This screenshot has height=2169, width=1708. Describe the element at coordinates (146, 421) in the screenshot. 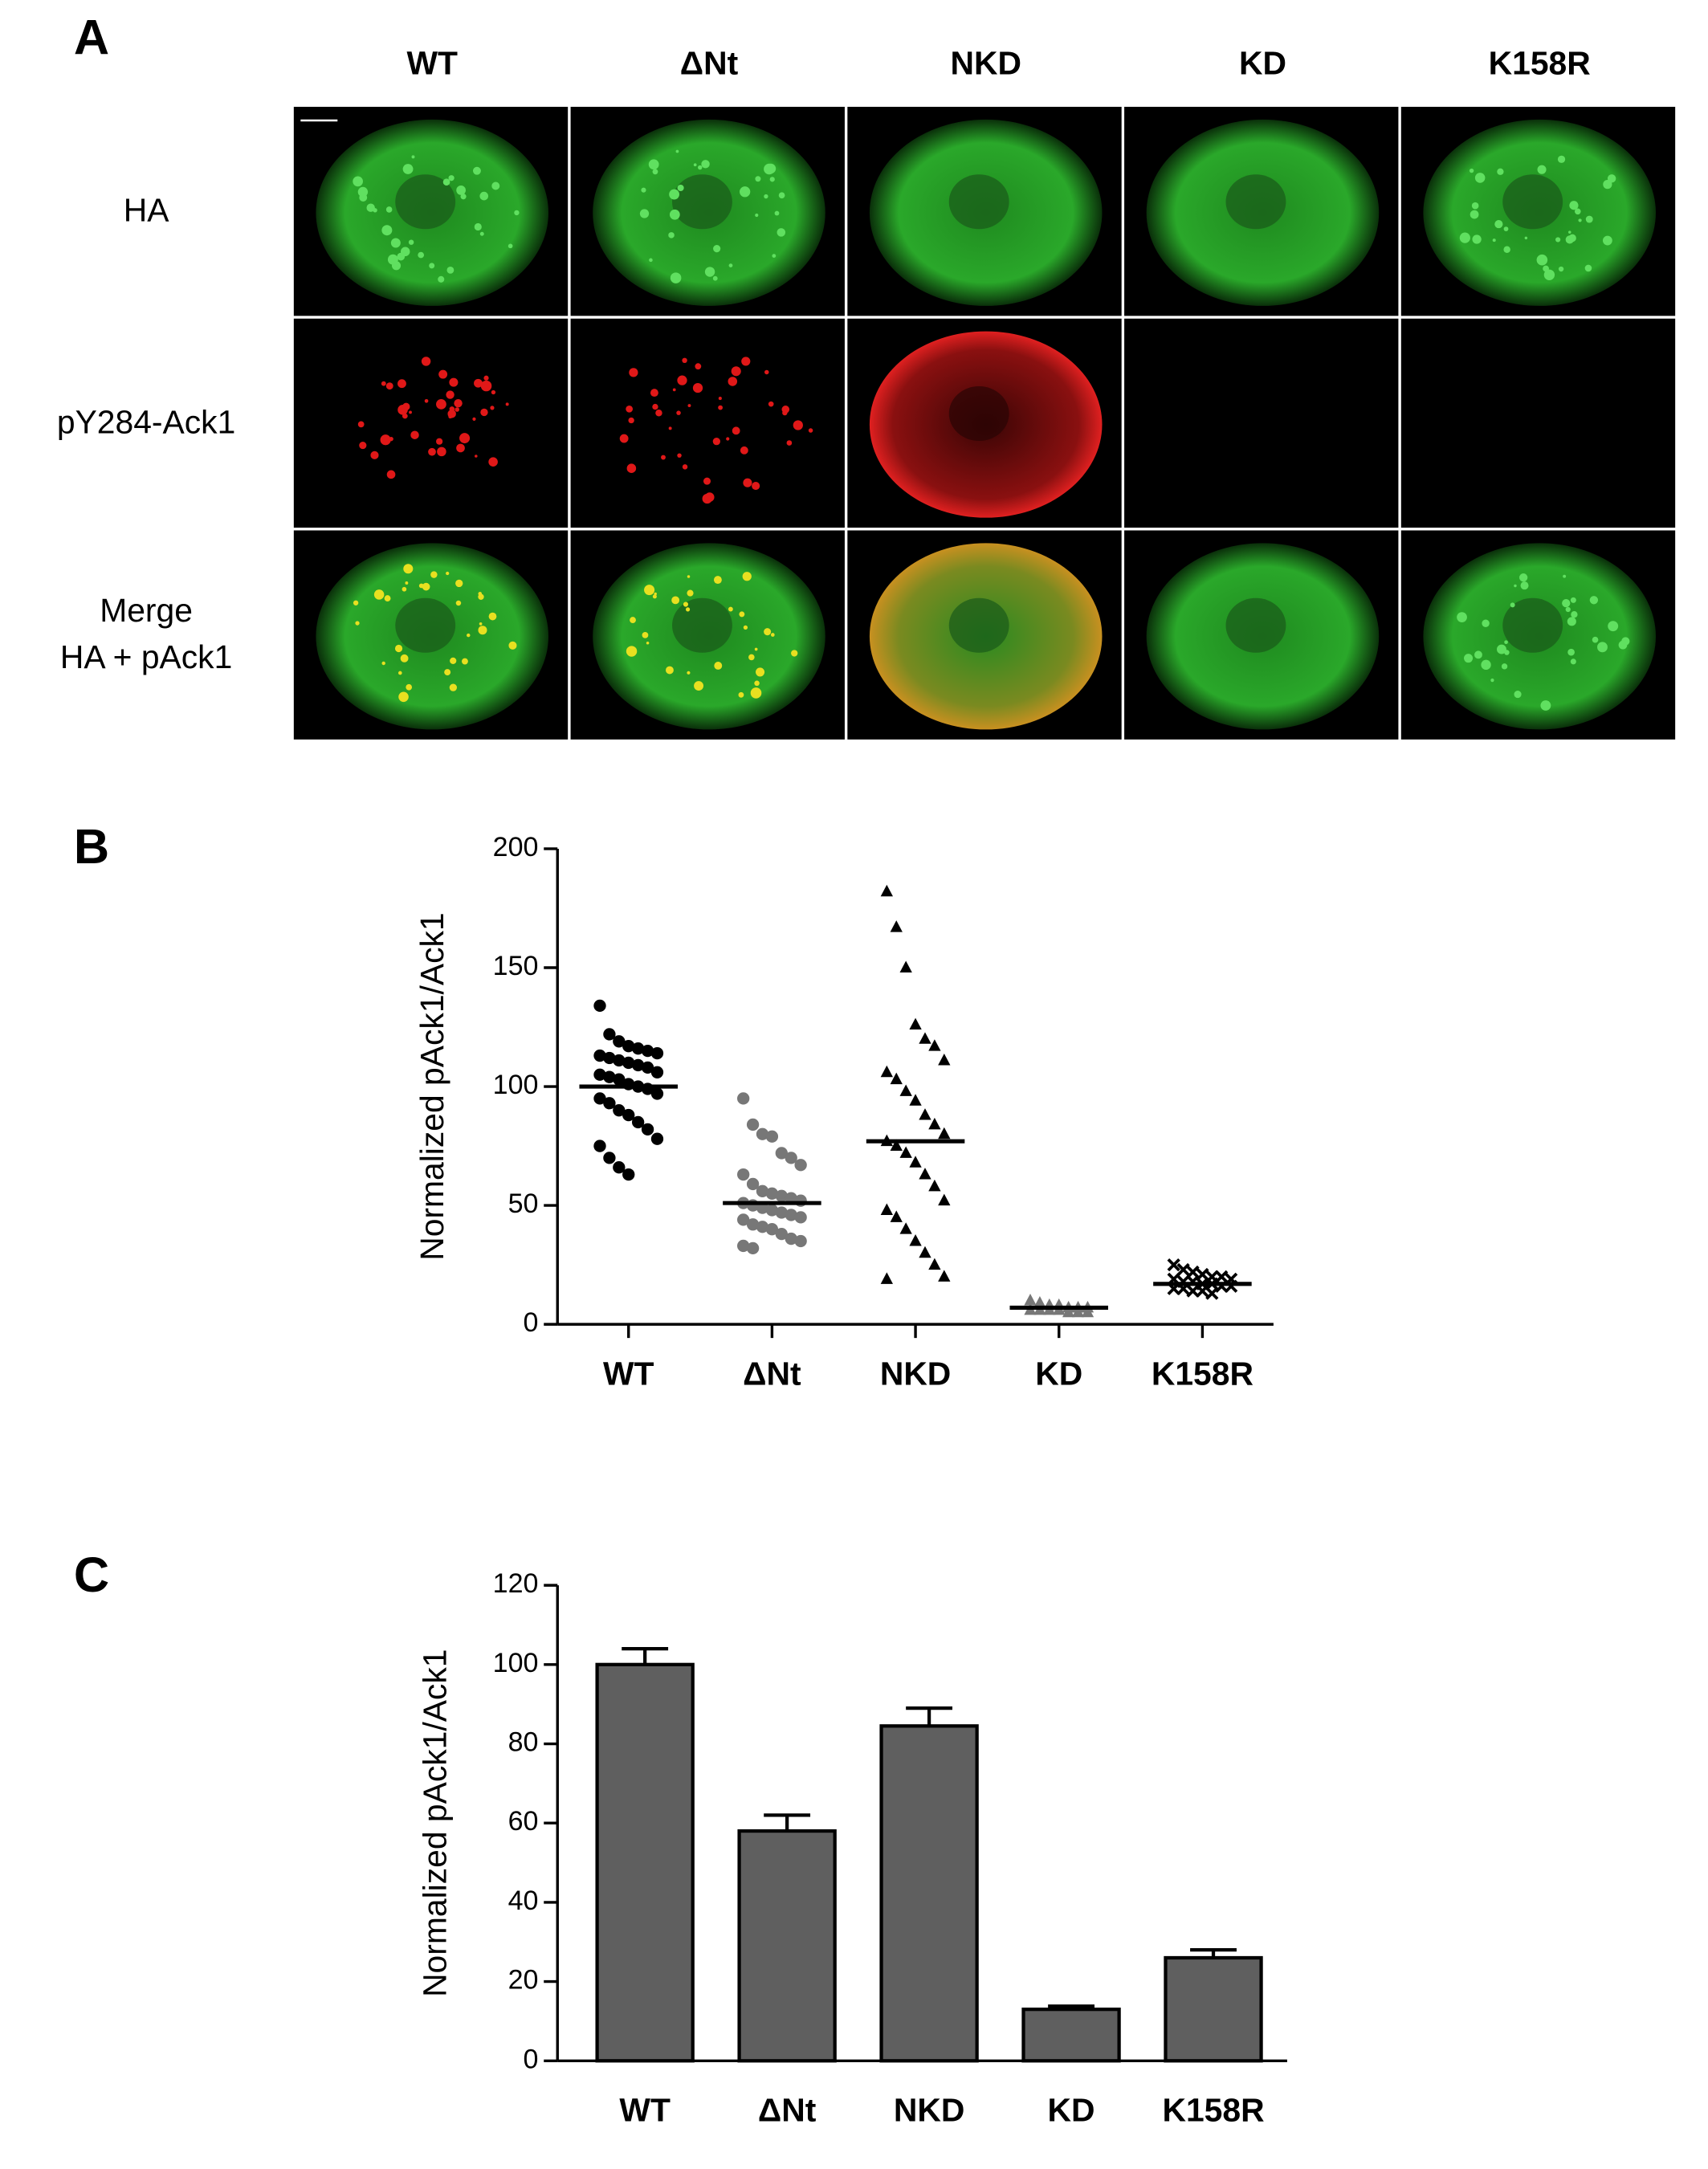

I see `row-label: pY284-Ack1` at that location.